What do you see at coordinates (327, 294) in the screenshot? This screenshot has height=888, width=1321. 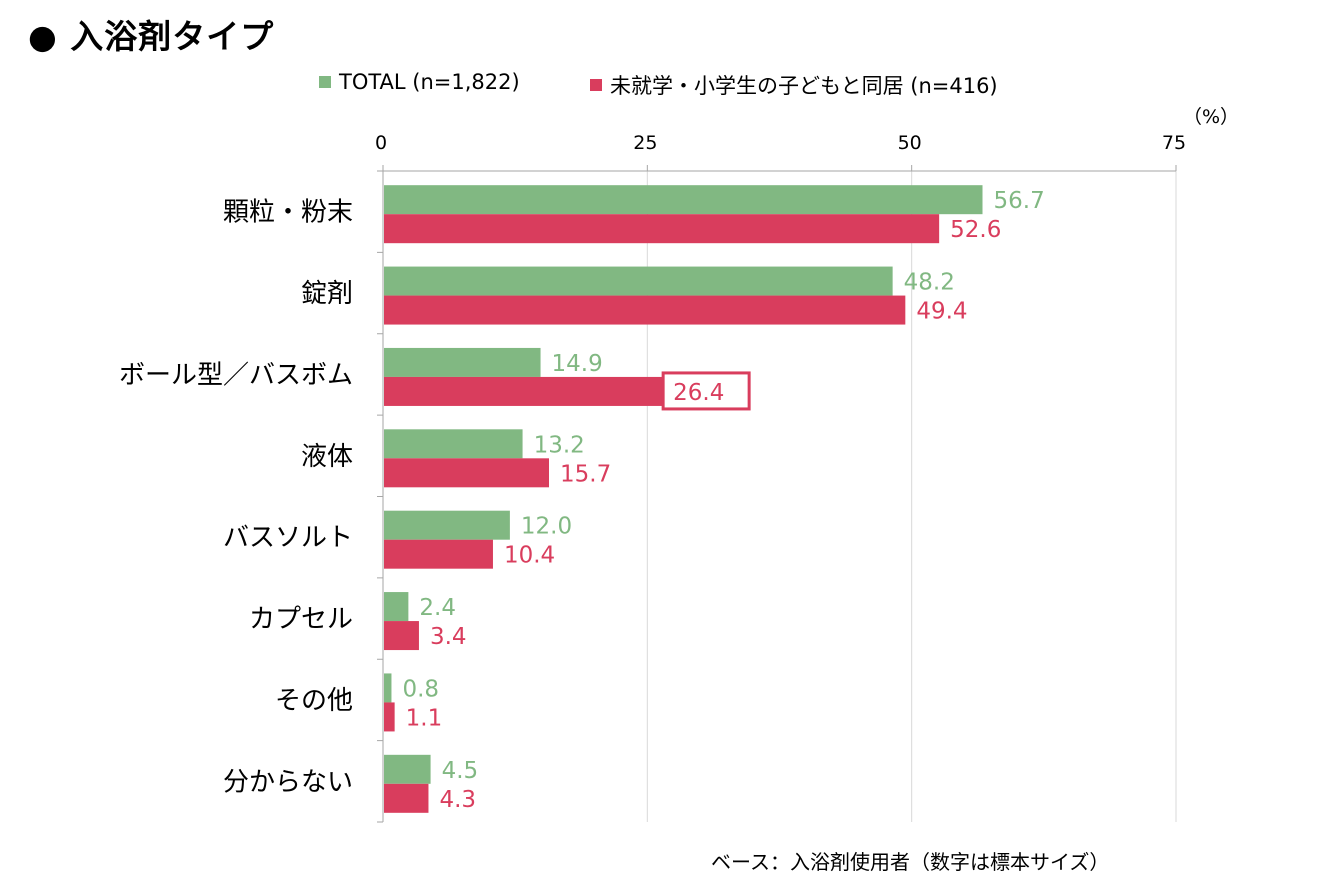 I see `category-label: 錠剤` at bounding box center [327, 294].